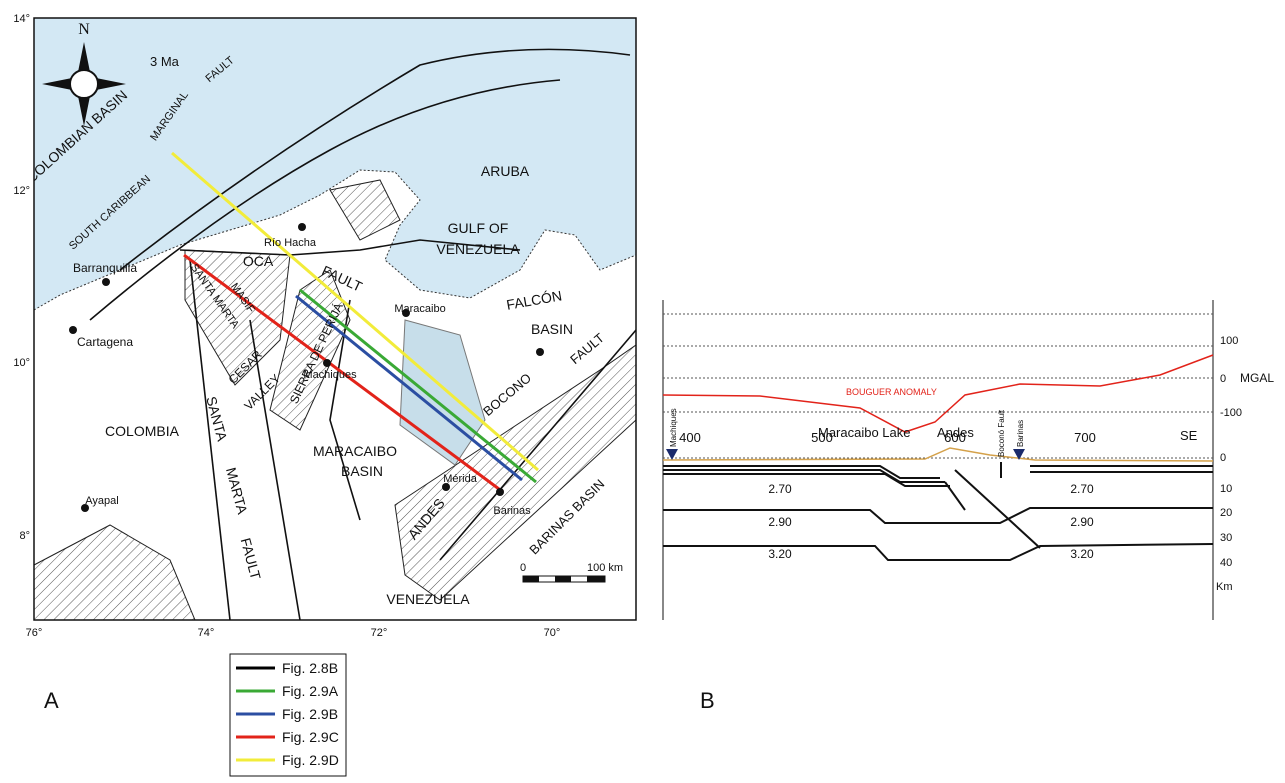 Image resolution: width=1285 pixels, height=783 pixels. I want to click on distance-tick: 600, so click(955, 437).